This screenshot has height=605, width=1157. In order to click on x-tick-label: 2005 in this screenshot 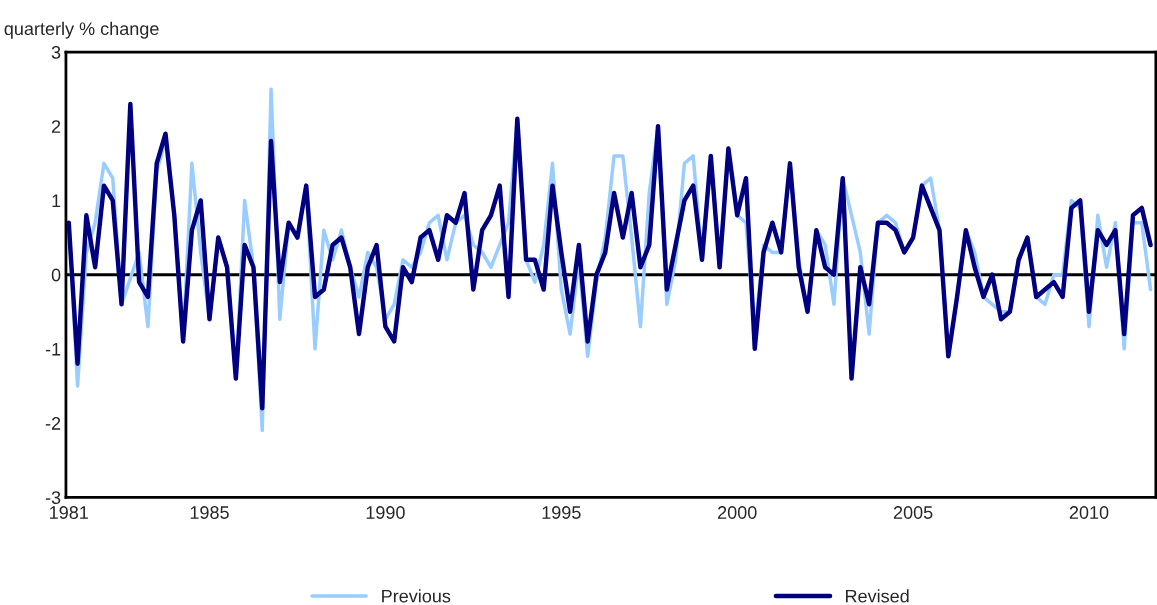, I will do `click(913, 512)`.